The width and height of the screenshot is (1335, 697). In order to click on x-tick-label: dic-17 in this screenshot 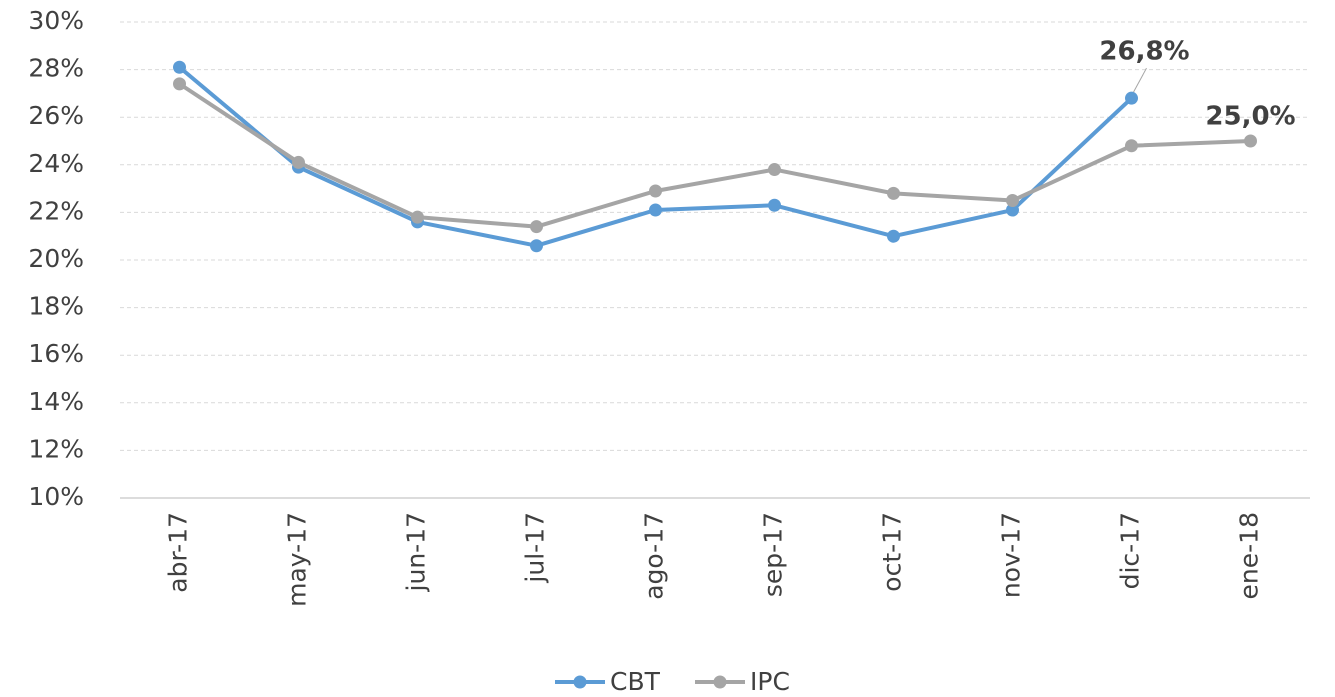, I will do `click(1130, 550)`.